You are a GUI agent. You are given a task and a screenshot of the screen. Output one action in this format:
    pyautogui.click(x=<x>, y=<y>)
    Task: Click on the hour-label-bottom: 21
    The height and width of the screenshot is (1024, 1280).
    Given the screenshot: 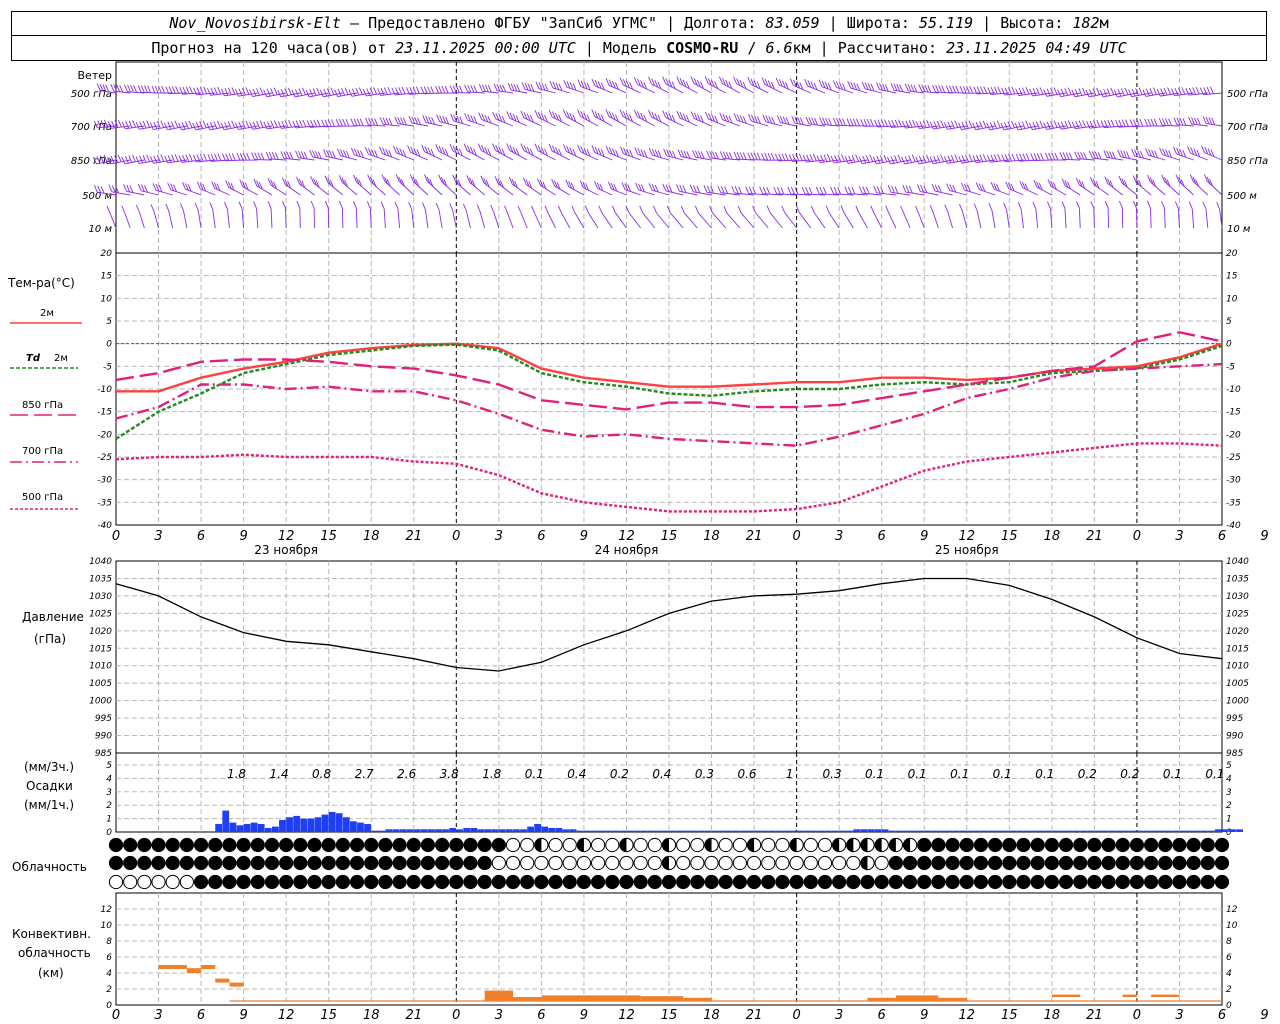 What is the action you would take?
    pyautogui.click(x=1094, y=1015)
    